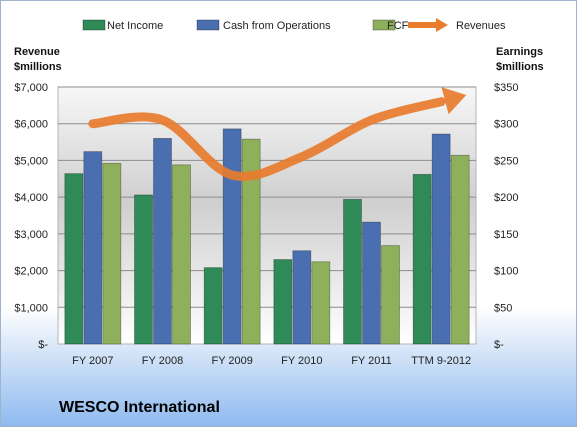  I want to click on left-tick-label: $5,000, so click(31, 161).